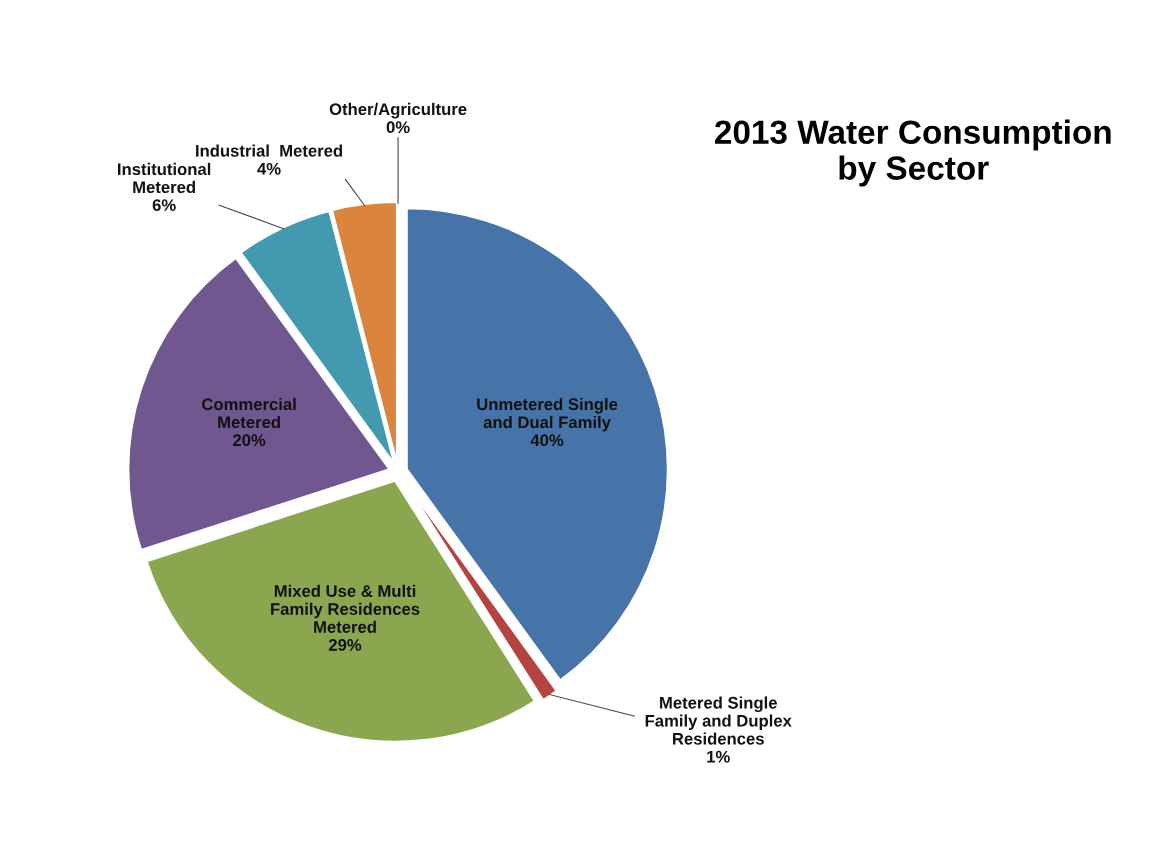  Describe the element at coordinates (718, 756) in the screenshot. I see `data-label: 1%` at that location.